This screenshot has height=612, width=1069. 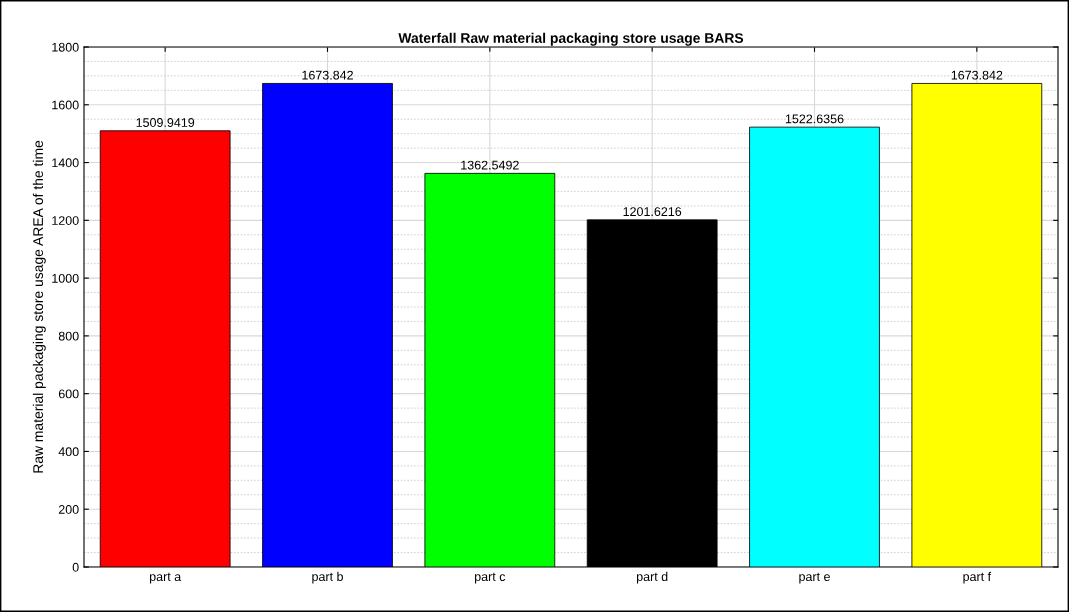 I want to click on y-tick-label: 800, so click(x=68, y=336).